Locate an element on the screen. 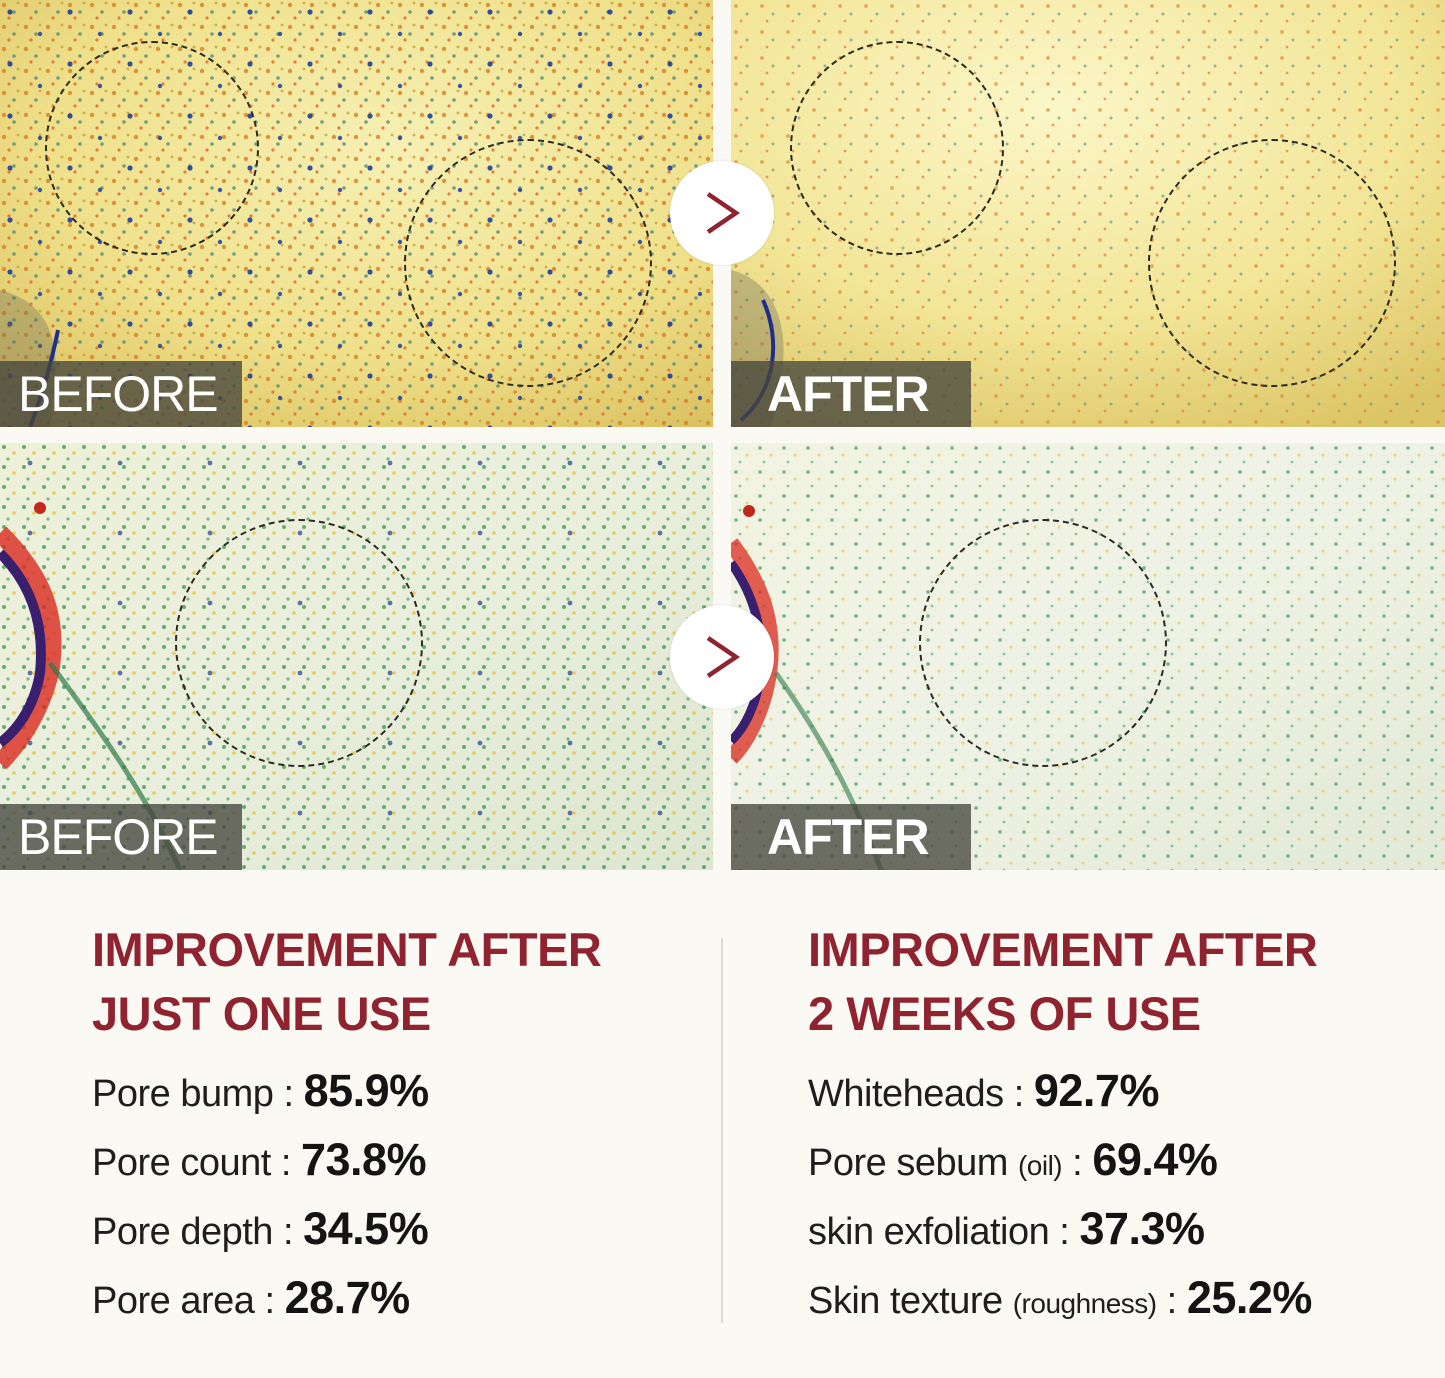 The height and width of the screenshot is (1378, 1445). stat-skin-texture: Skin texture (roughness) : 25.2% is located at coordinates (1060, 1297).